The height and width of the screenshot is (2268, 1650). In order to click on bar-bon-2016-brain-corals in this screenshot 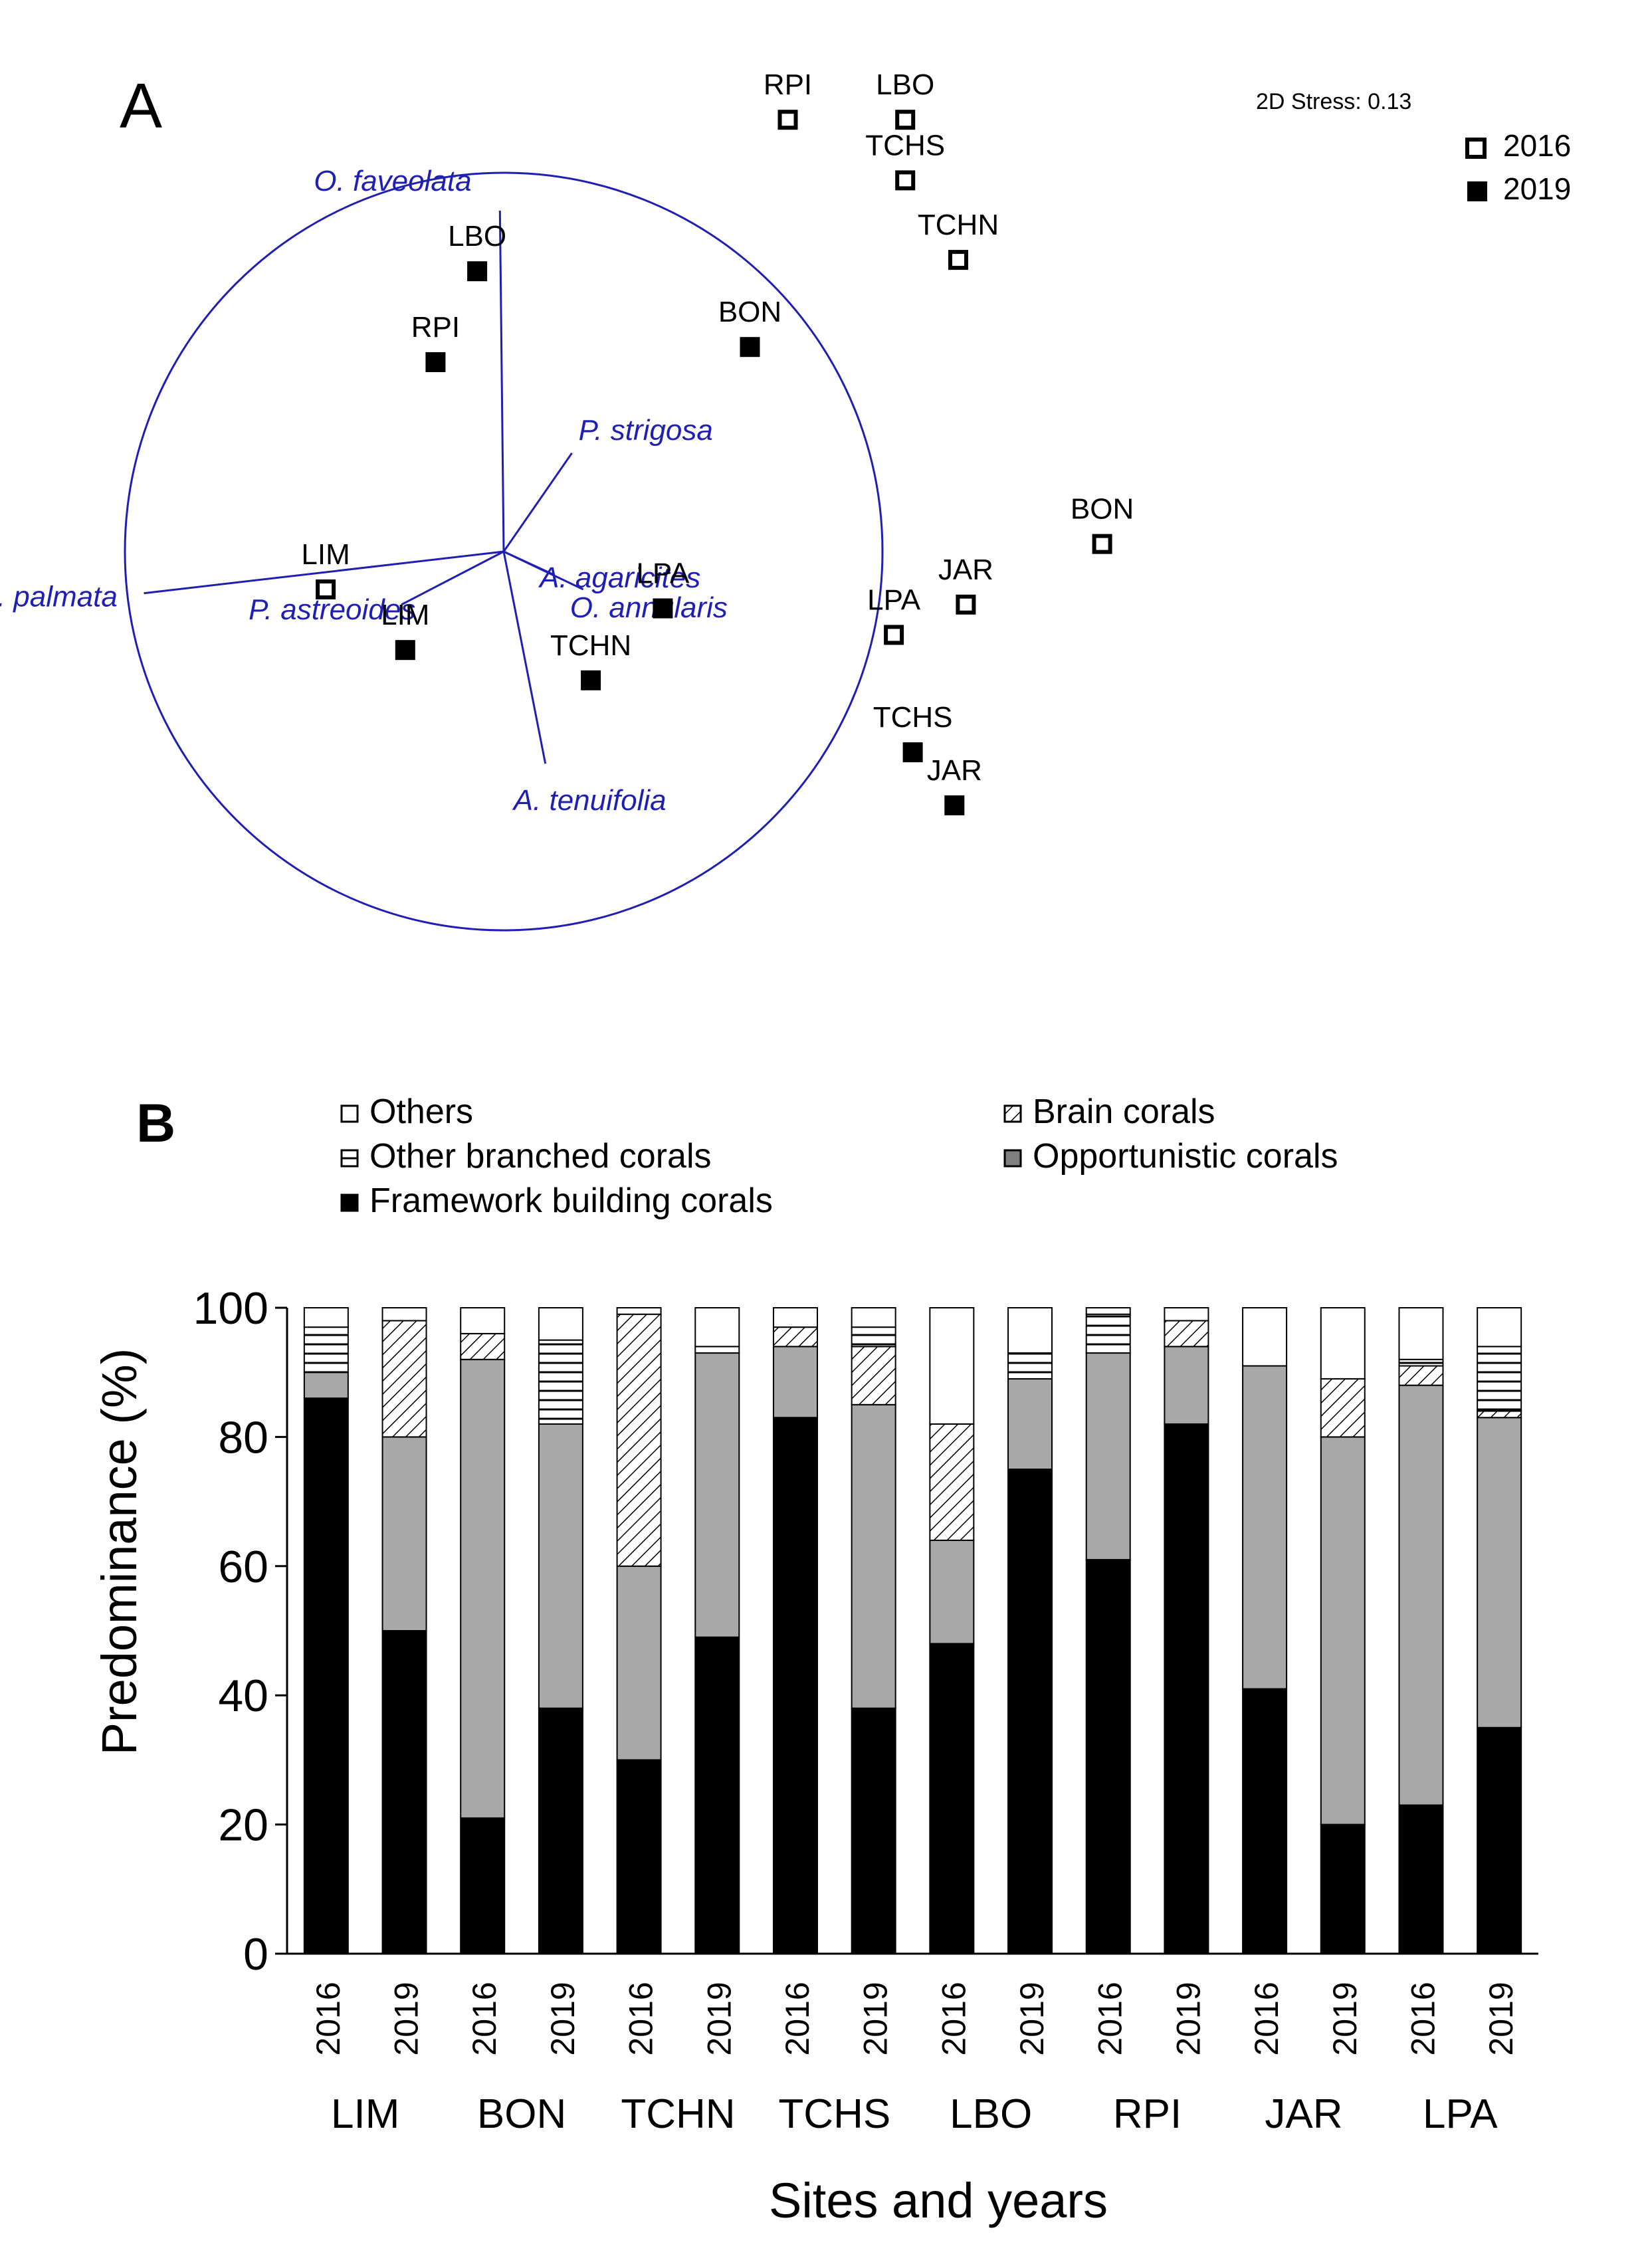, I will do `click(483, 1346)`.